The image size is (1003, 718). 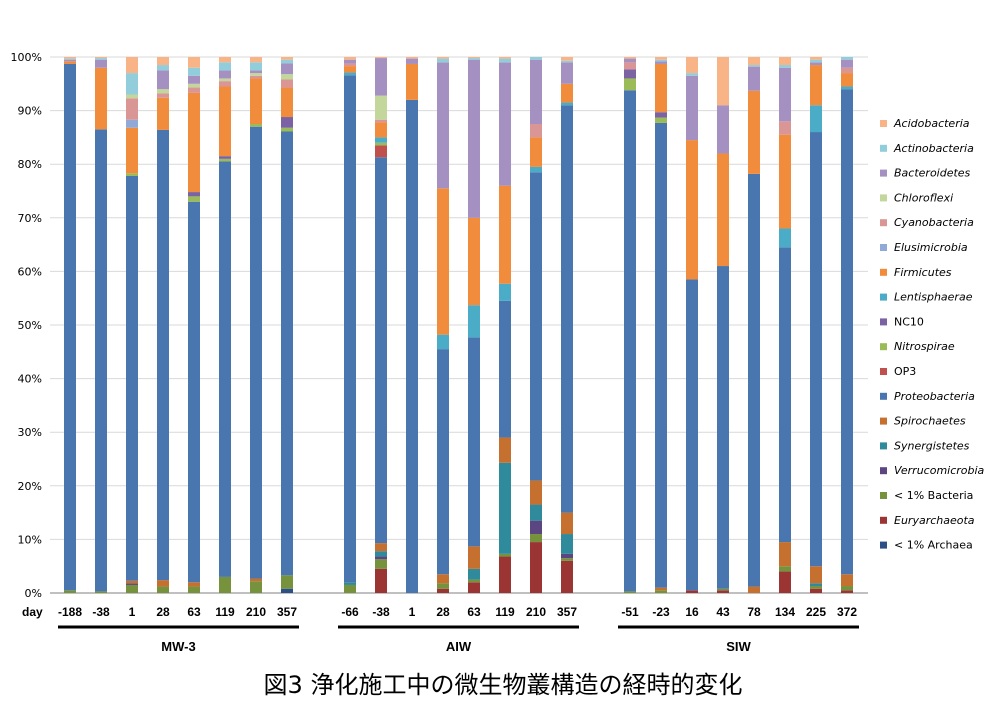 I want to click on bar-segment-siw-16-actinobacteria, so click(x=692, y=74).